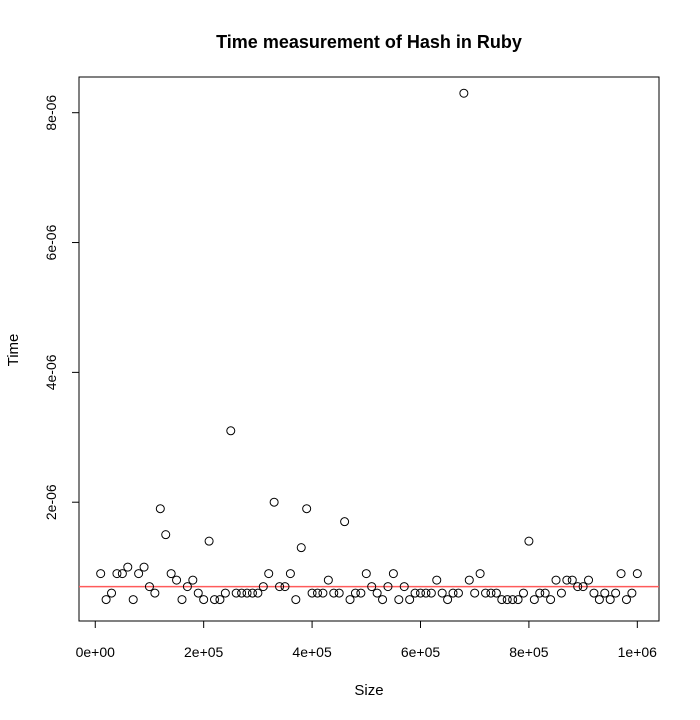 Image resolution: width=700 pixels, height=720 pixels. I want to click on x-axis: 0e+00 2e+05 4e+05 6e+05 8e+05 1e+06, so click(367, 640).